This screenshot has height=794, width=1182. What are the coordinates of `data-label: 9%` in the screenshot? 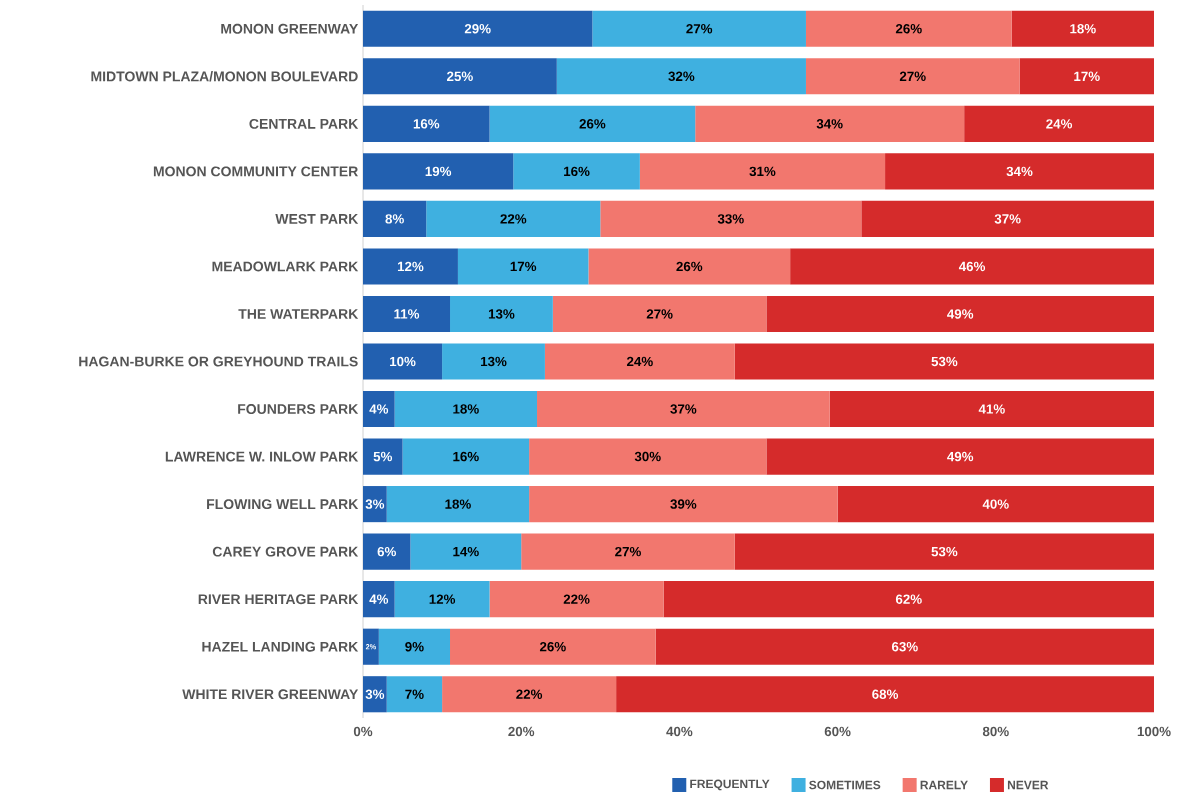 It's located at (414, 646).